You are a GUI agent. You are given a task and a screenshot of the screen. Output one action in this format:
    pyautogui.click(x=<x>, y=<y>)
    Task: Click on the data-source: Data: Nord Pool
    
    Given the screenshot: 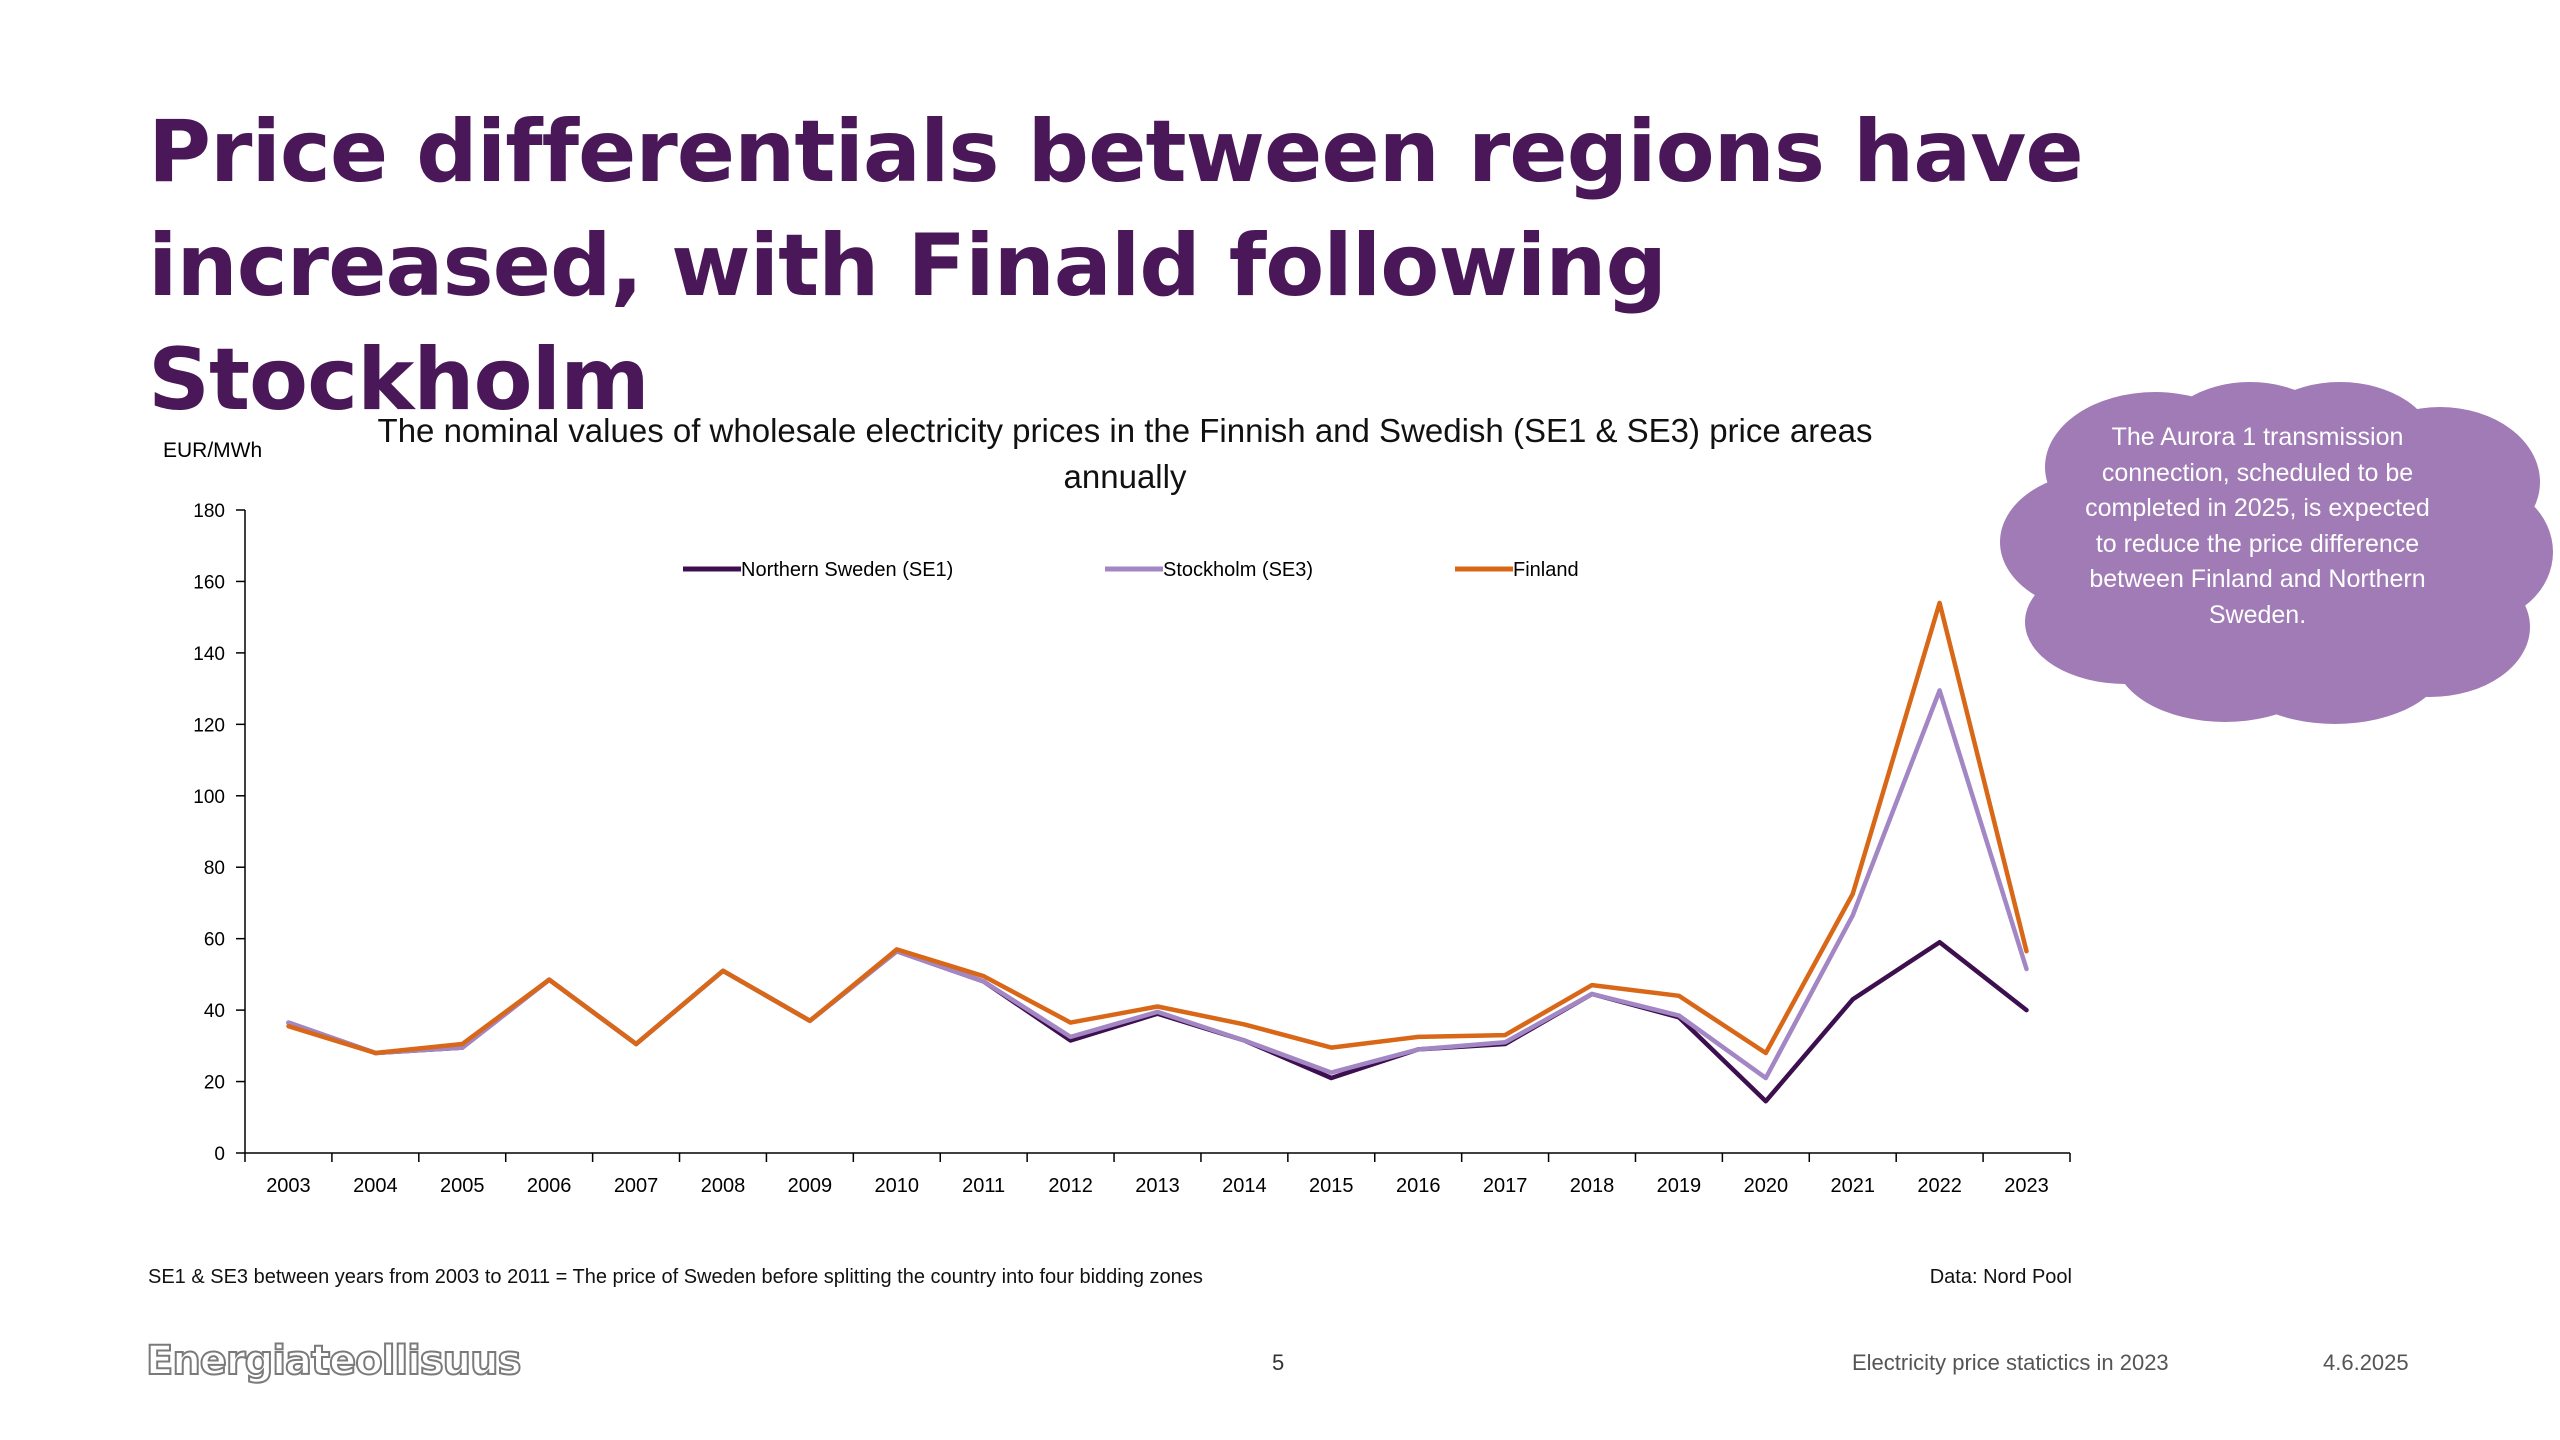 What is the action you would take?
    pyautogui.click(x=2000, y=1277)
    